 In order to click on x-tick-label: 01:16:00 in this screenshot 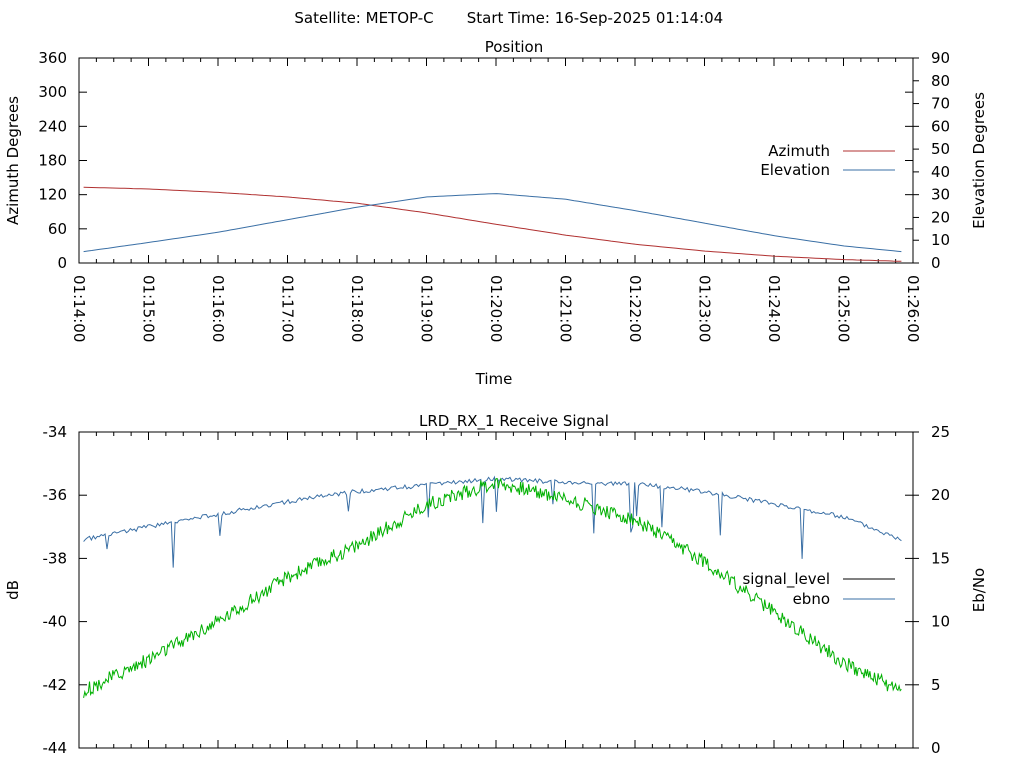, I will do `click(218, 308)`.